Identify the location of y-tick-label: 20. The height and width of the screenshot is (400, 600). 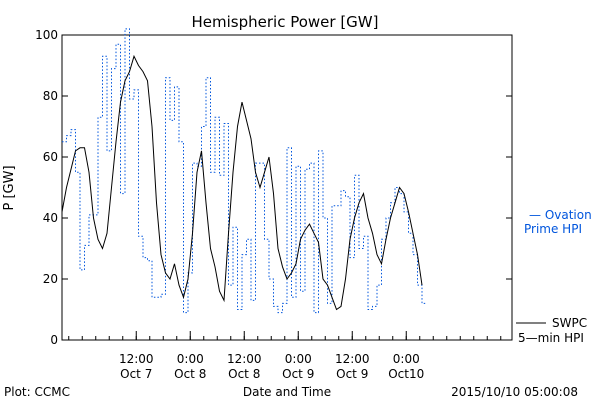
(50, 279).